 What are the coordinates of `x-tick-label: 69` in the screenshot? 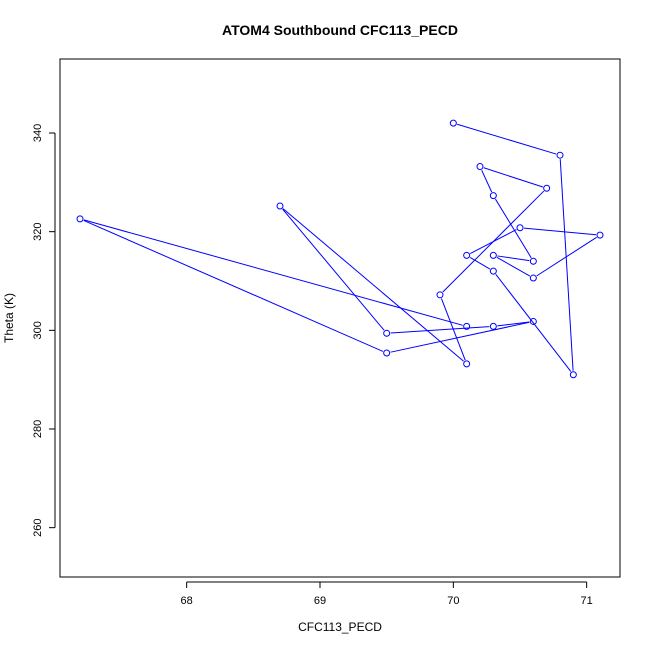 It's located at (320, 601).